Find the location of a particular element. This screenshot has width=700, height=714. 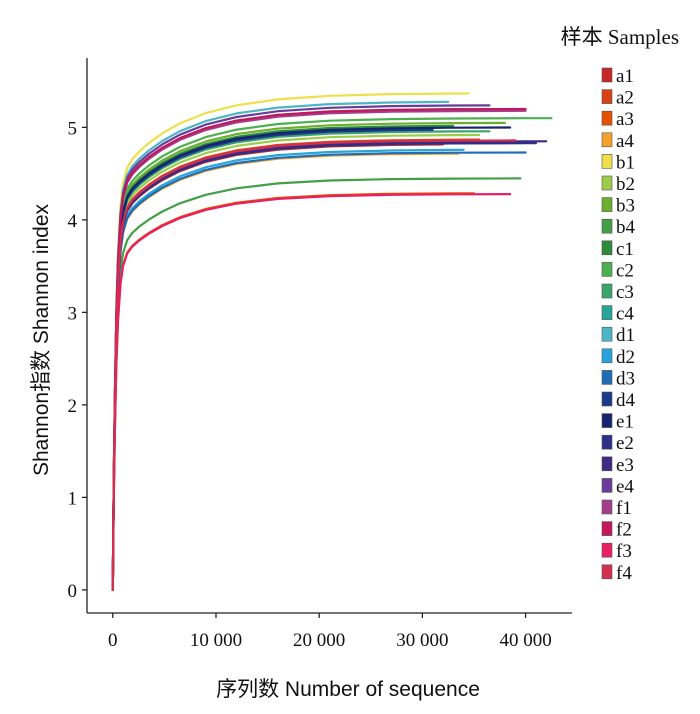

legend-swatch-d4 is located at coordinates (607, 399).